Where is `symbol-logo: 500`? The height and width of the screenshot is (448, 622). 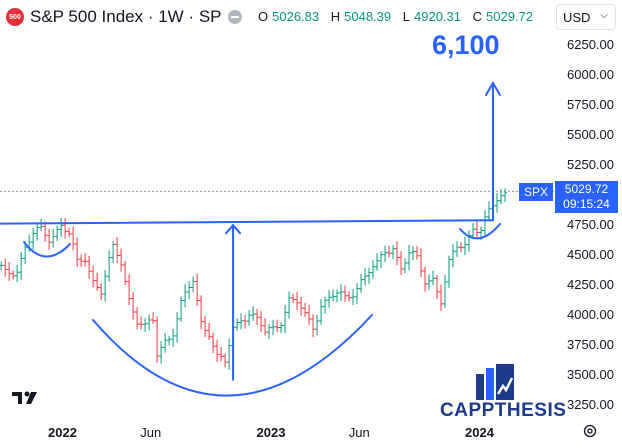 symbol-logo: 500 is located at coordinates (15, 17).